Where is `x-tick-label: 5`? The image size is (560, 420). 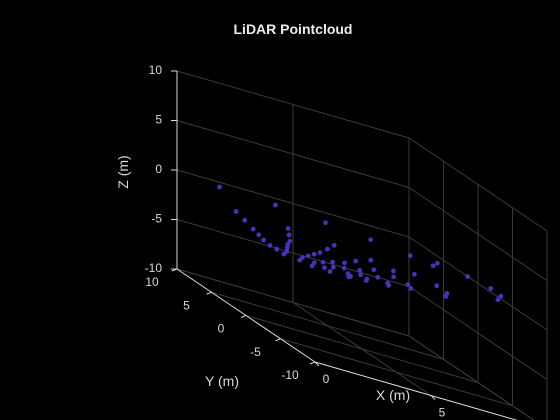 x-tick-label: 5 is located at coordinates (442, 413).